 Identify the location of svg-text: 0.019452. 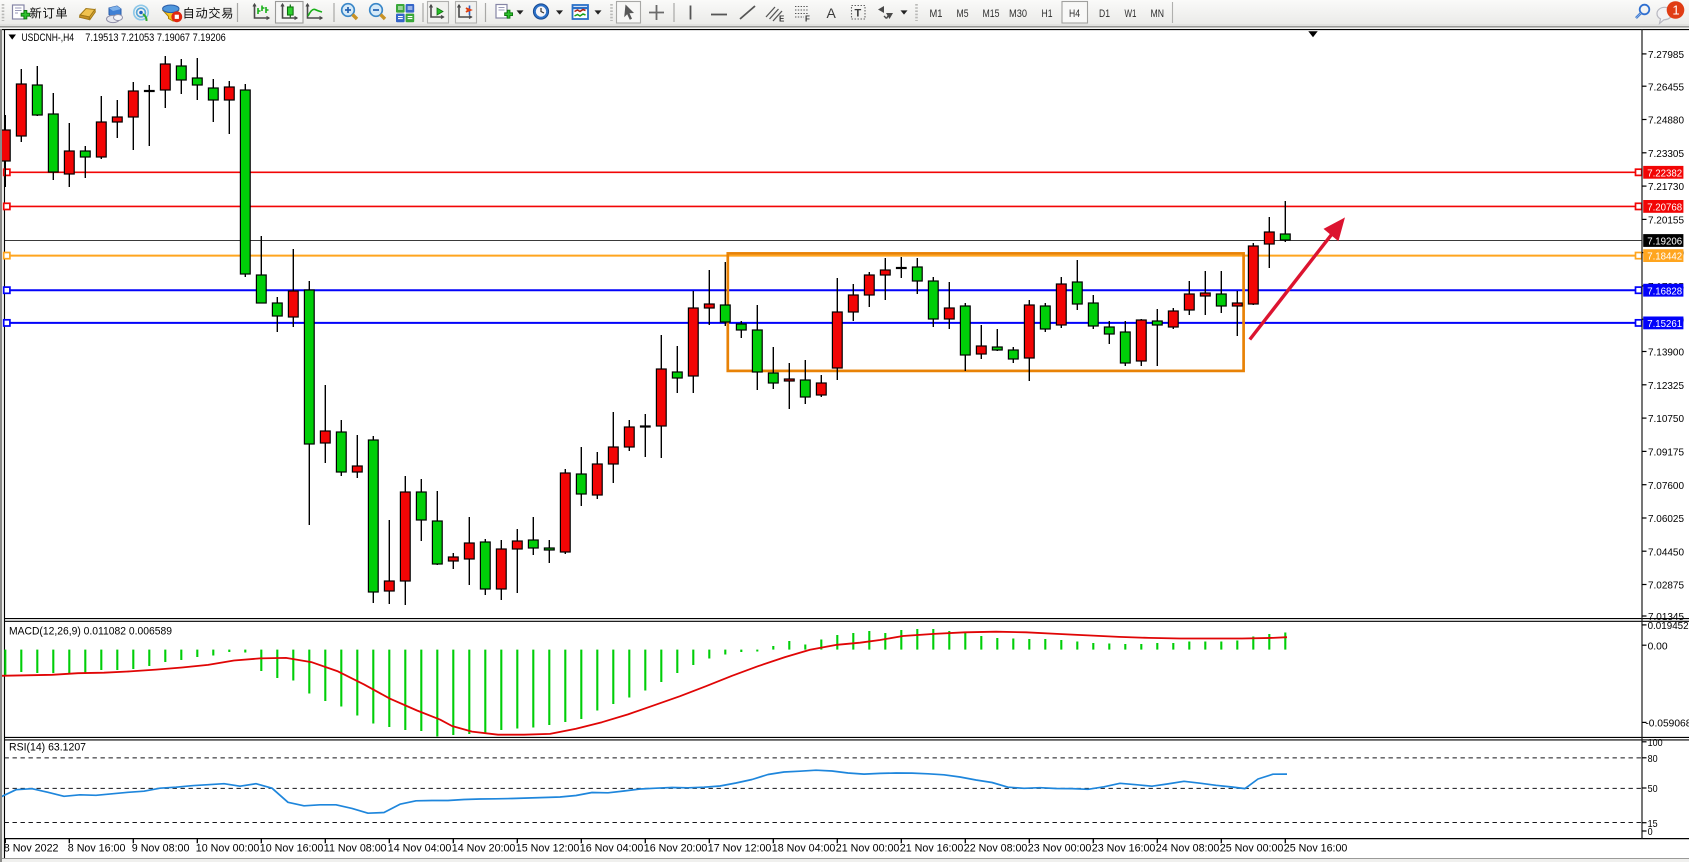
(1668, 626).